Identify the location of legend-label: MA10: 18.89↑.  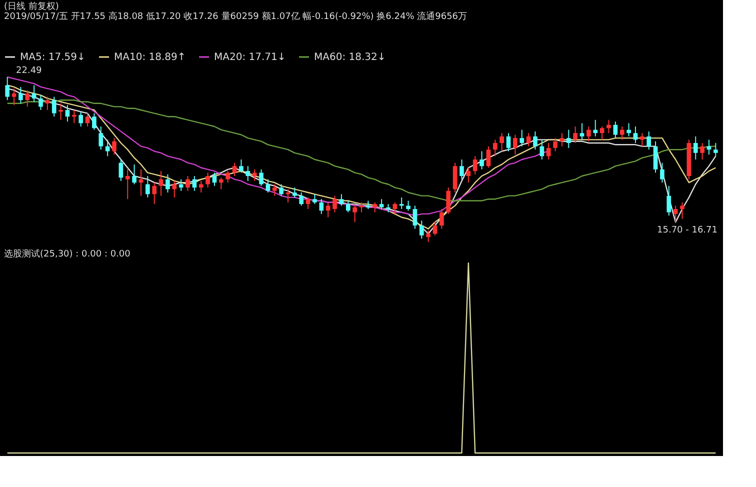
(150, 57).